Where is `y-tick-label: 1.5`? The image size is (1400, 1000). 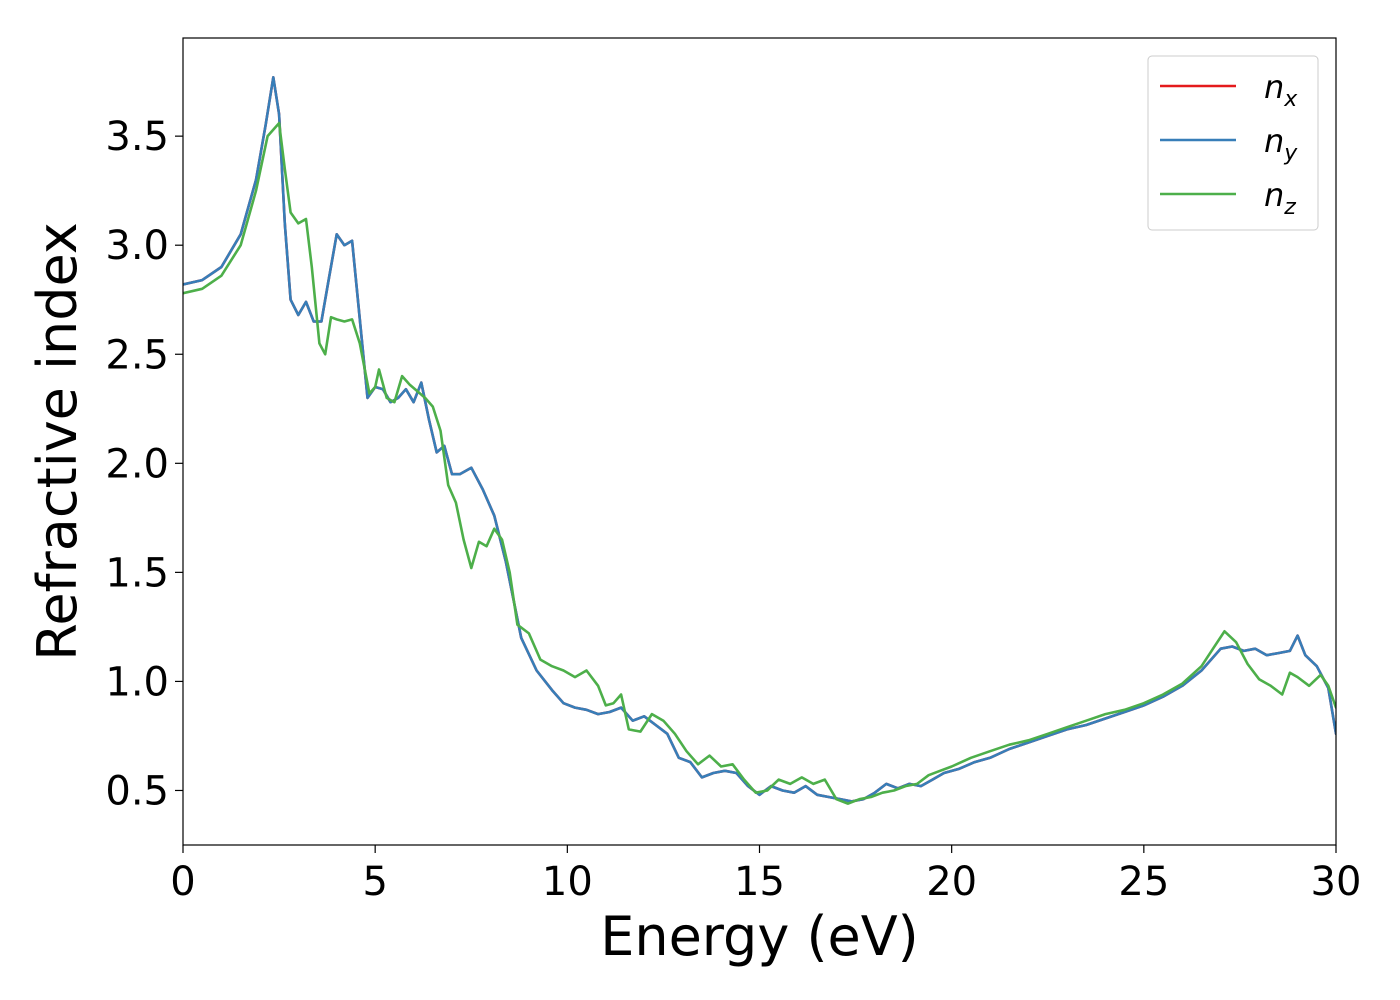 y-tick-label: 1.5 is located at coordinates (137, 573).